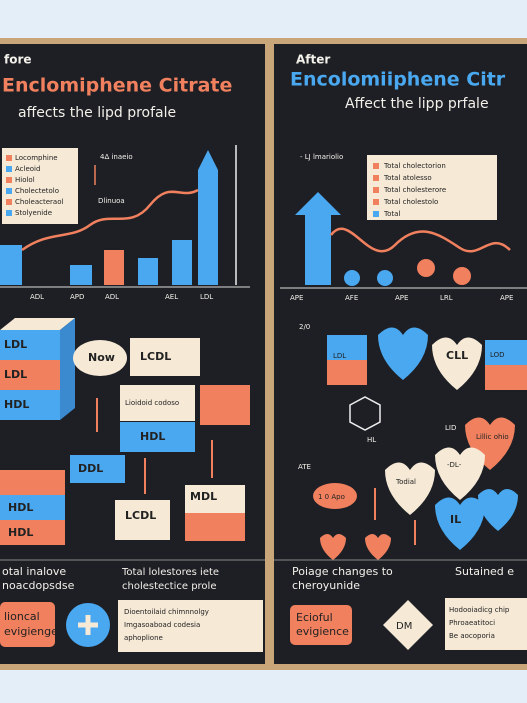 This screenshot has height=703, width=527. I want to click on trend-line, so click(420, 240).